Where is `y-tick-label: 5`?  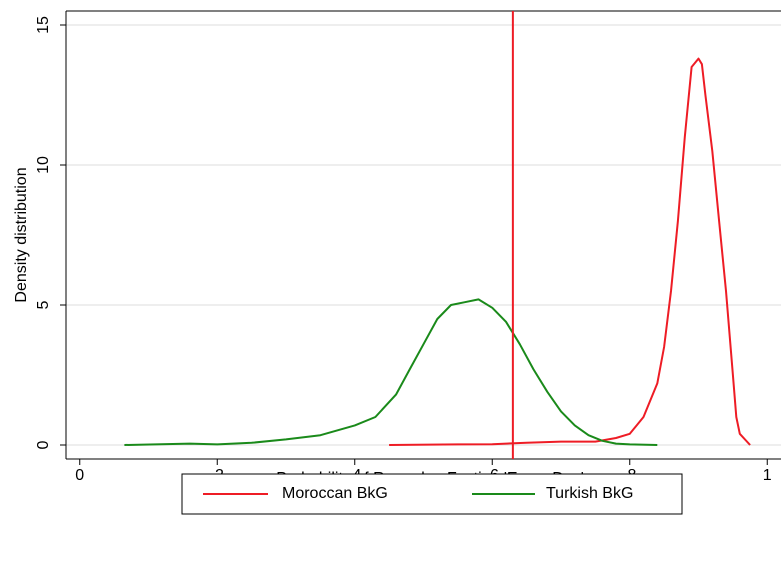 y-tick-label: 5 is located at coordinates (43, 304).